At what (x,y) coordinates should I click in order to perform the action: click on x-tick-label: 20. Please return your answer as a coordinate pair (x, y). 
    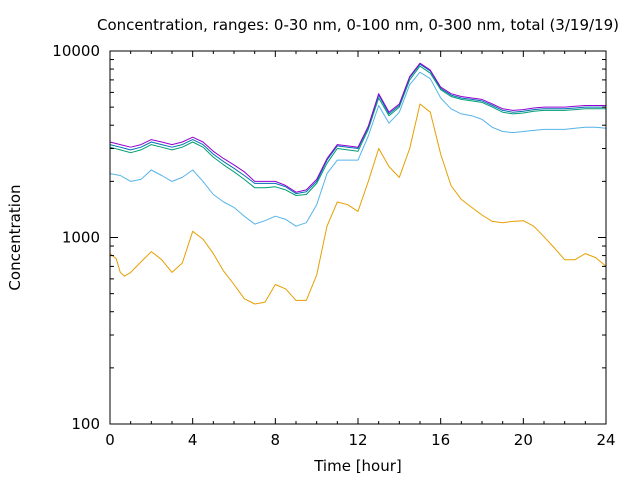
    Looking at the image, I should click on (523, 440).